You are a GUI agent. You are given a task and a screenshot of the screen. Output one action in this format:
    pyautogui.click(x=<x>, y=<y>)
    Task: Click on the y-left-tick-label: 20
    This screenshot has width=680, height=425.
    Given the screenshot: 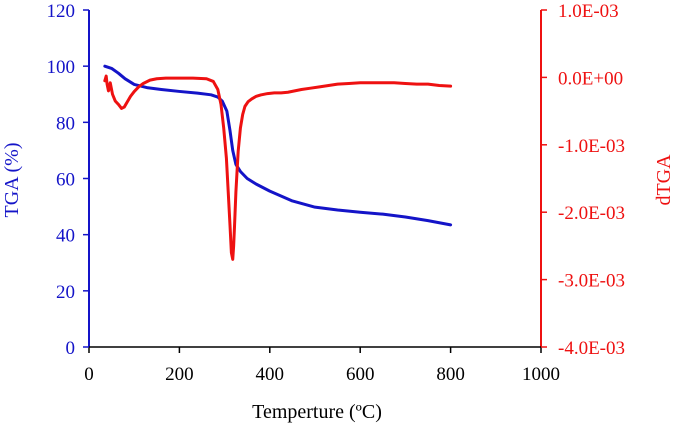 What is the action you would take?
    pyautogui.click(x=65, y=292)
    